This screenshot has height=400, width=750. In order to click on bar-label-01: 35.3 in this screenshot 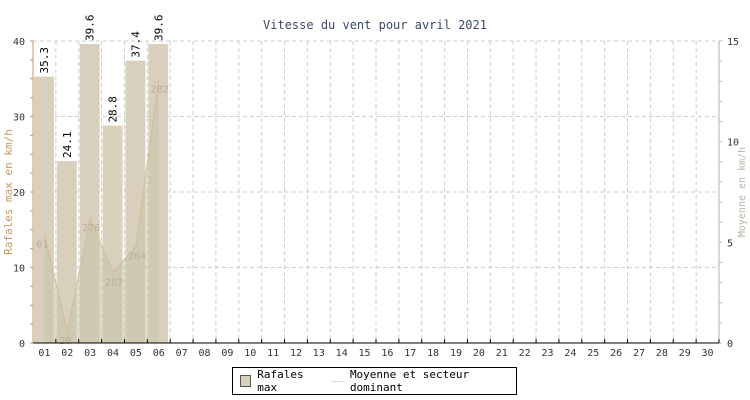, I will do `click(44, 60)`.